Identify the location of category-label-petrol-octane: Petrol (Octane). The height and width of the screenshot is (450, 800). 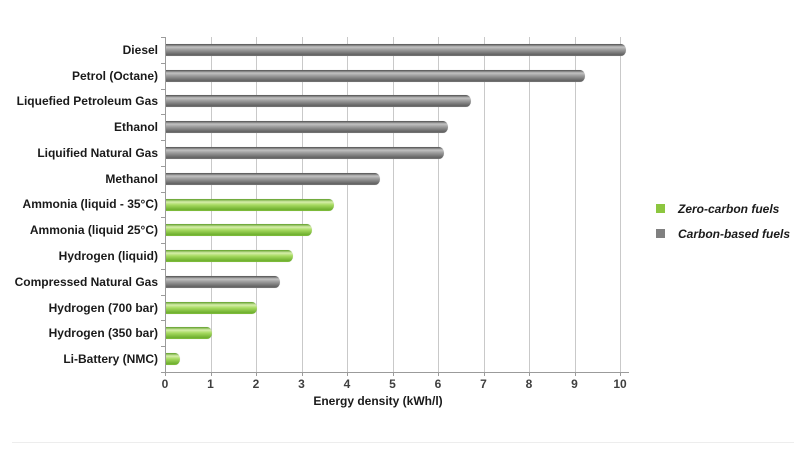
(114, 75).